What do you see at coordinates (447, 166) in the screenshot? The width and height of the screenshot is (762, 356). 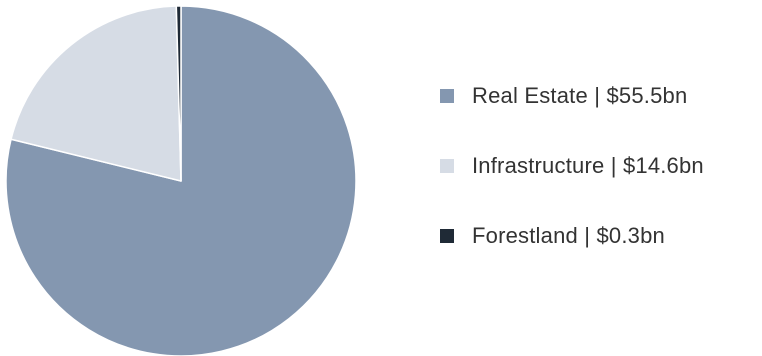 I see `legend-swatch-infrastructure` at bounding box center [447, 166].